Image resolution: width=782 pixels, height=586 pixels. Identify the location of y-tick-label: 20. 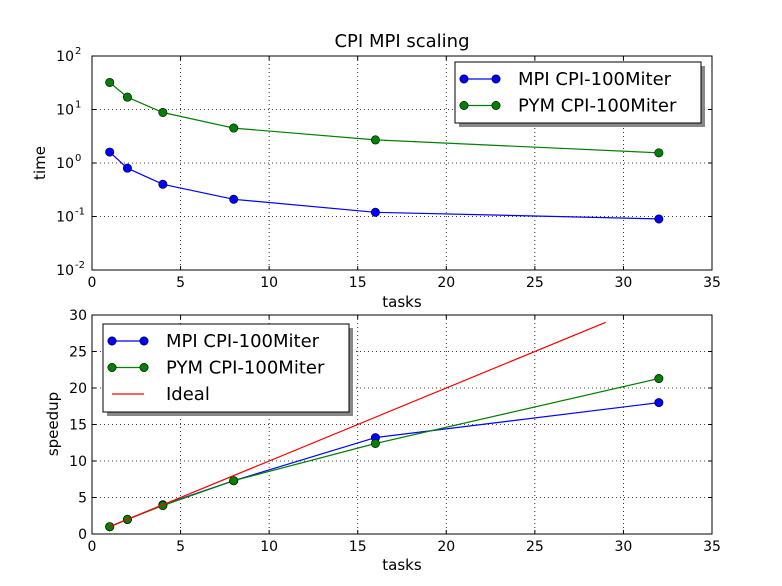
(78, 389).